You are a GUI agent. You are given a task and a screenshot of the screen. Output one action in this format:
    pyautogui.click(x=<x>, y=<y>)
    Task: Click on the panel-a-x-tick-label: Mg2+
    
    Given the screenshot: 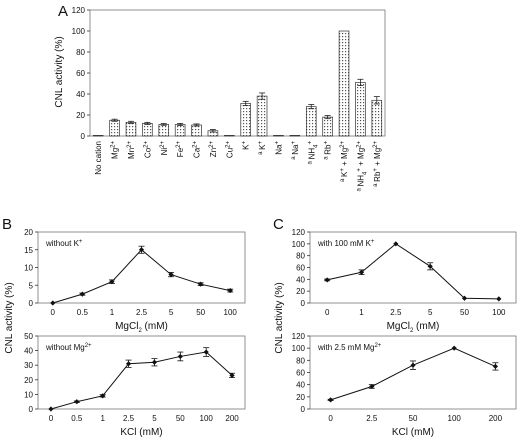 What is the action you would take?
    pyautogui.click(x=115, y=150)
    